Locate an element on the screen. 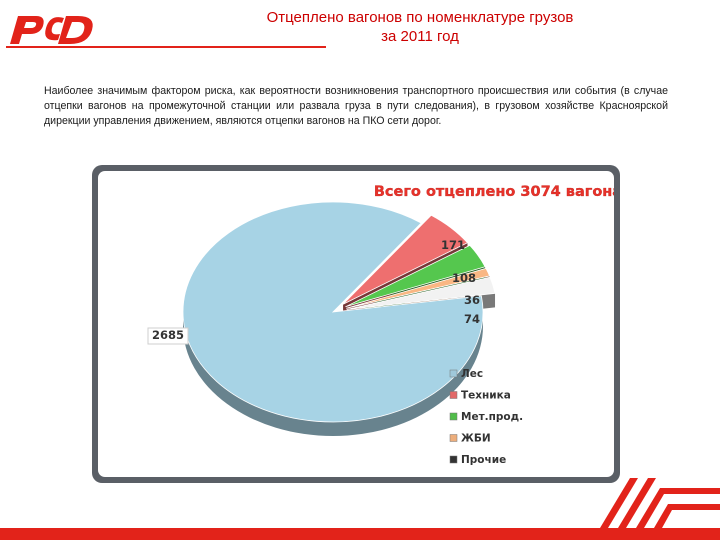 The width and height of the screenshot is (720, 540). pie-value-label-4: 74 is located at coordinates (472, 319).